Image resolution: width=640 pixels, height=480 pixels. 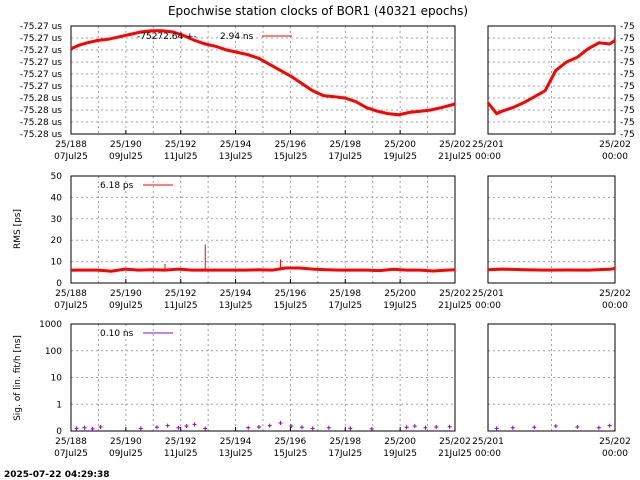 I want to click on clock-x-tick-label: 25/196, so click(x=291, y=145).